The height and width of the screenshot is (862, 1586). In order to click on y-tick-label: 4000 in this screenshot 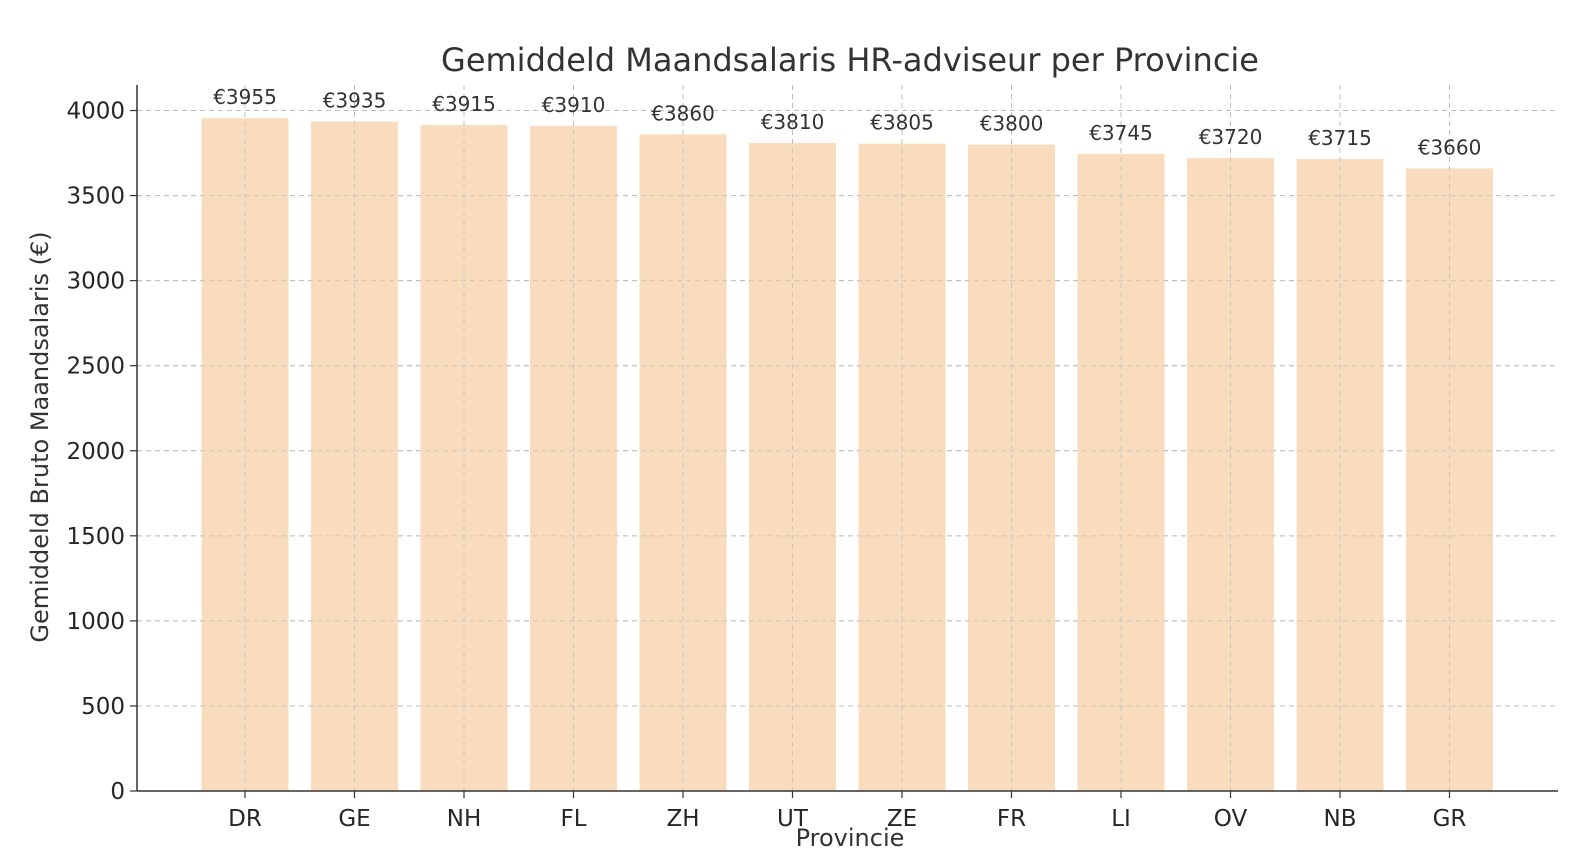, I will do `click(95, 112)`.